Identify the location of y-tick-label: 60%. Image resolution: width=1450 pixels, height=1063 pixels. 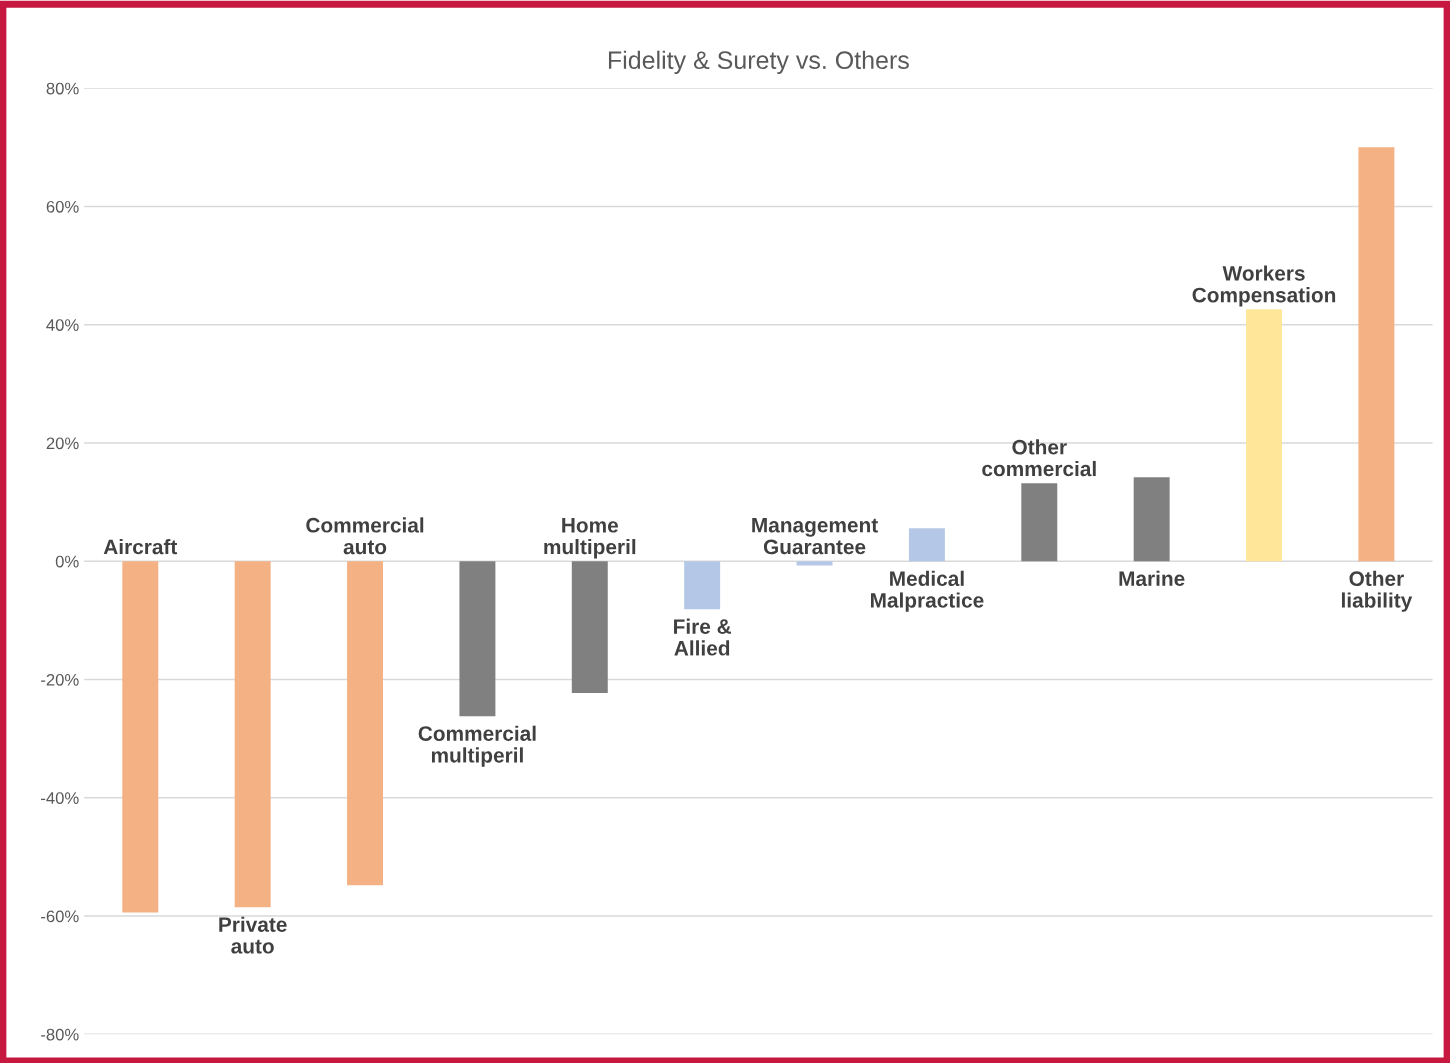
(62, 206).